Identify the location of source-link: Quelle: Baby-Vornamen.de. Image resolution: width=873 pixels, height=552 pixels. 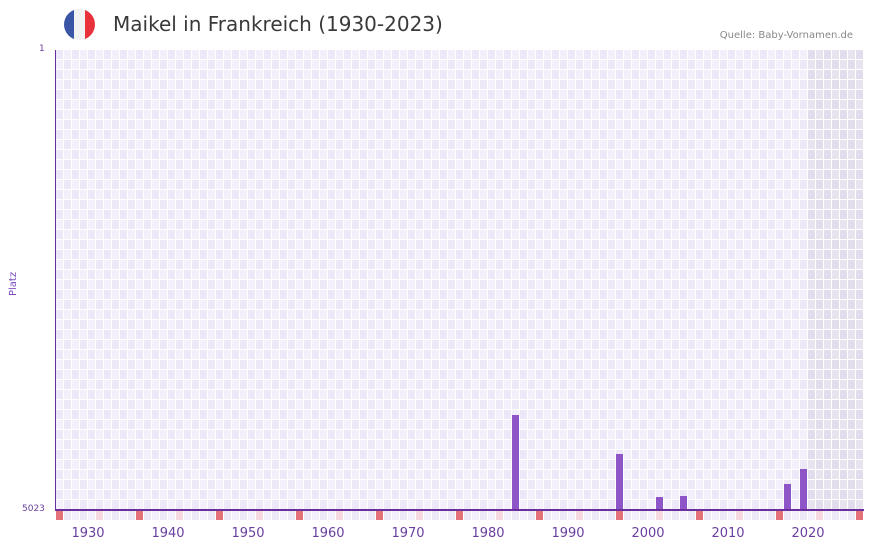
(786, 35).